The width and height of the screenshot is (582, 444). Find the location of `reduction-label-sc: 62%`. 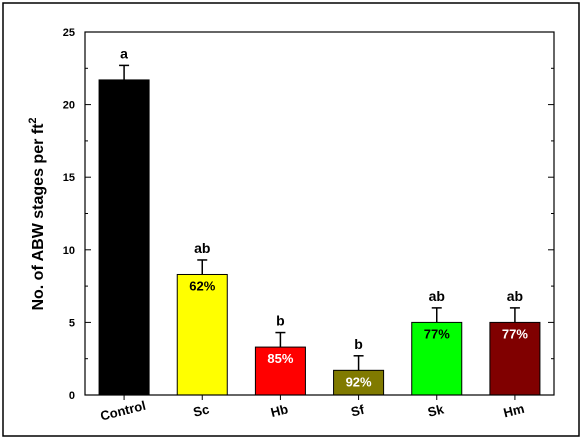

reduction-label-sc: 62% is located at coordinates (202, 285).